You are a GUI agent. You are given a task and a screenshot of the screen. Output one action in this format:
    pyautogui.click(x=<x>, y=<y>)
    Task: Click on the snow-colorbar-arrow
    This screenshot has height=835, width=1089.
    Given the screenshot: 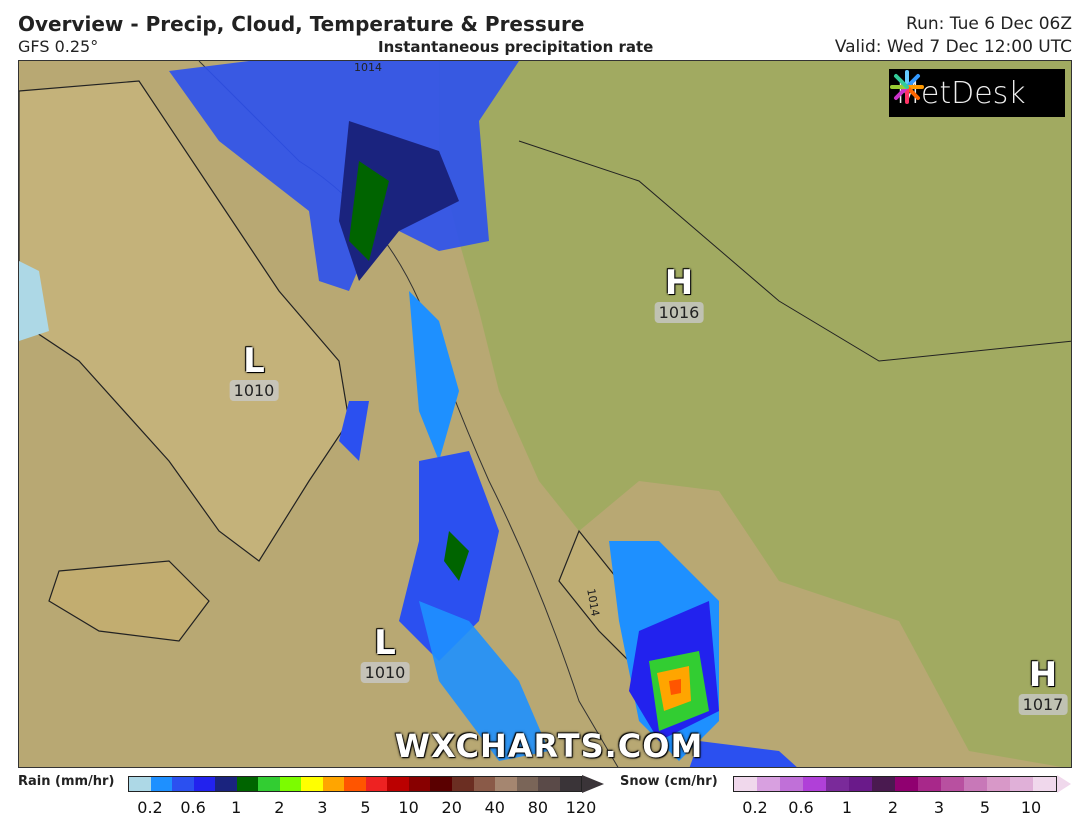 What is the action you would take?
    pyautogui.click(x=1064, y=784)
    